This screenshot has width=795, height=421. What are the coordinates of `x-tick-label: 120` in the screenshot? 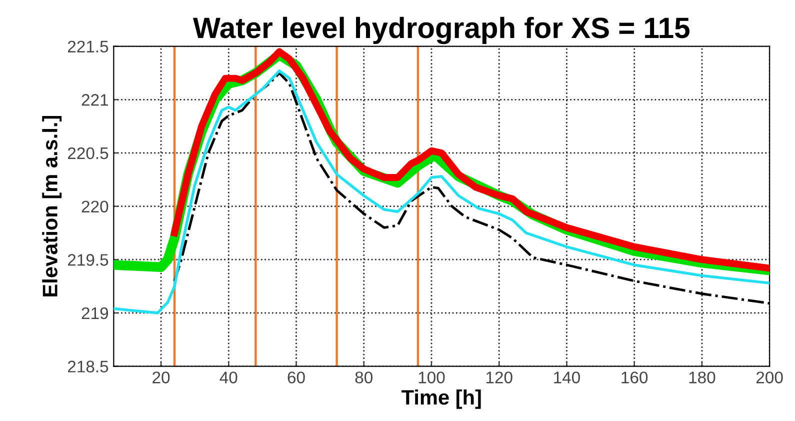 It's located at (499, 378).